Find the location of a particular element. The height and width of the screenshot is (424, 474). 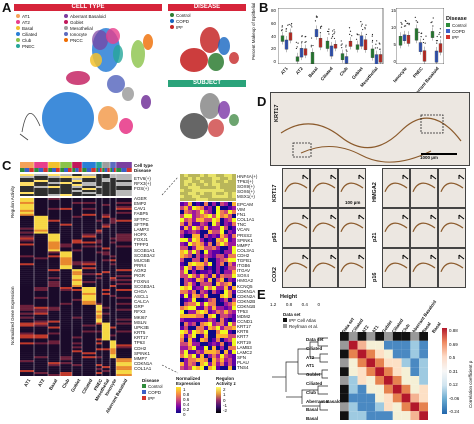

legend-label: Ionocyte is located at coordinates (79, 34).